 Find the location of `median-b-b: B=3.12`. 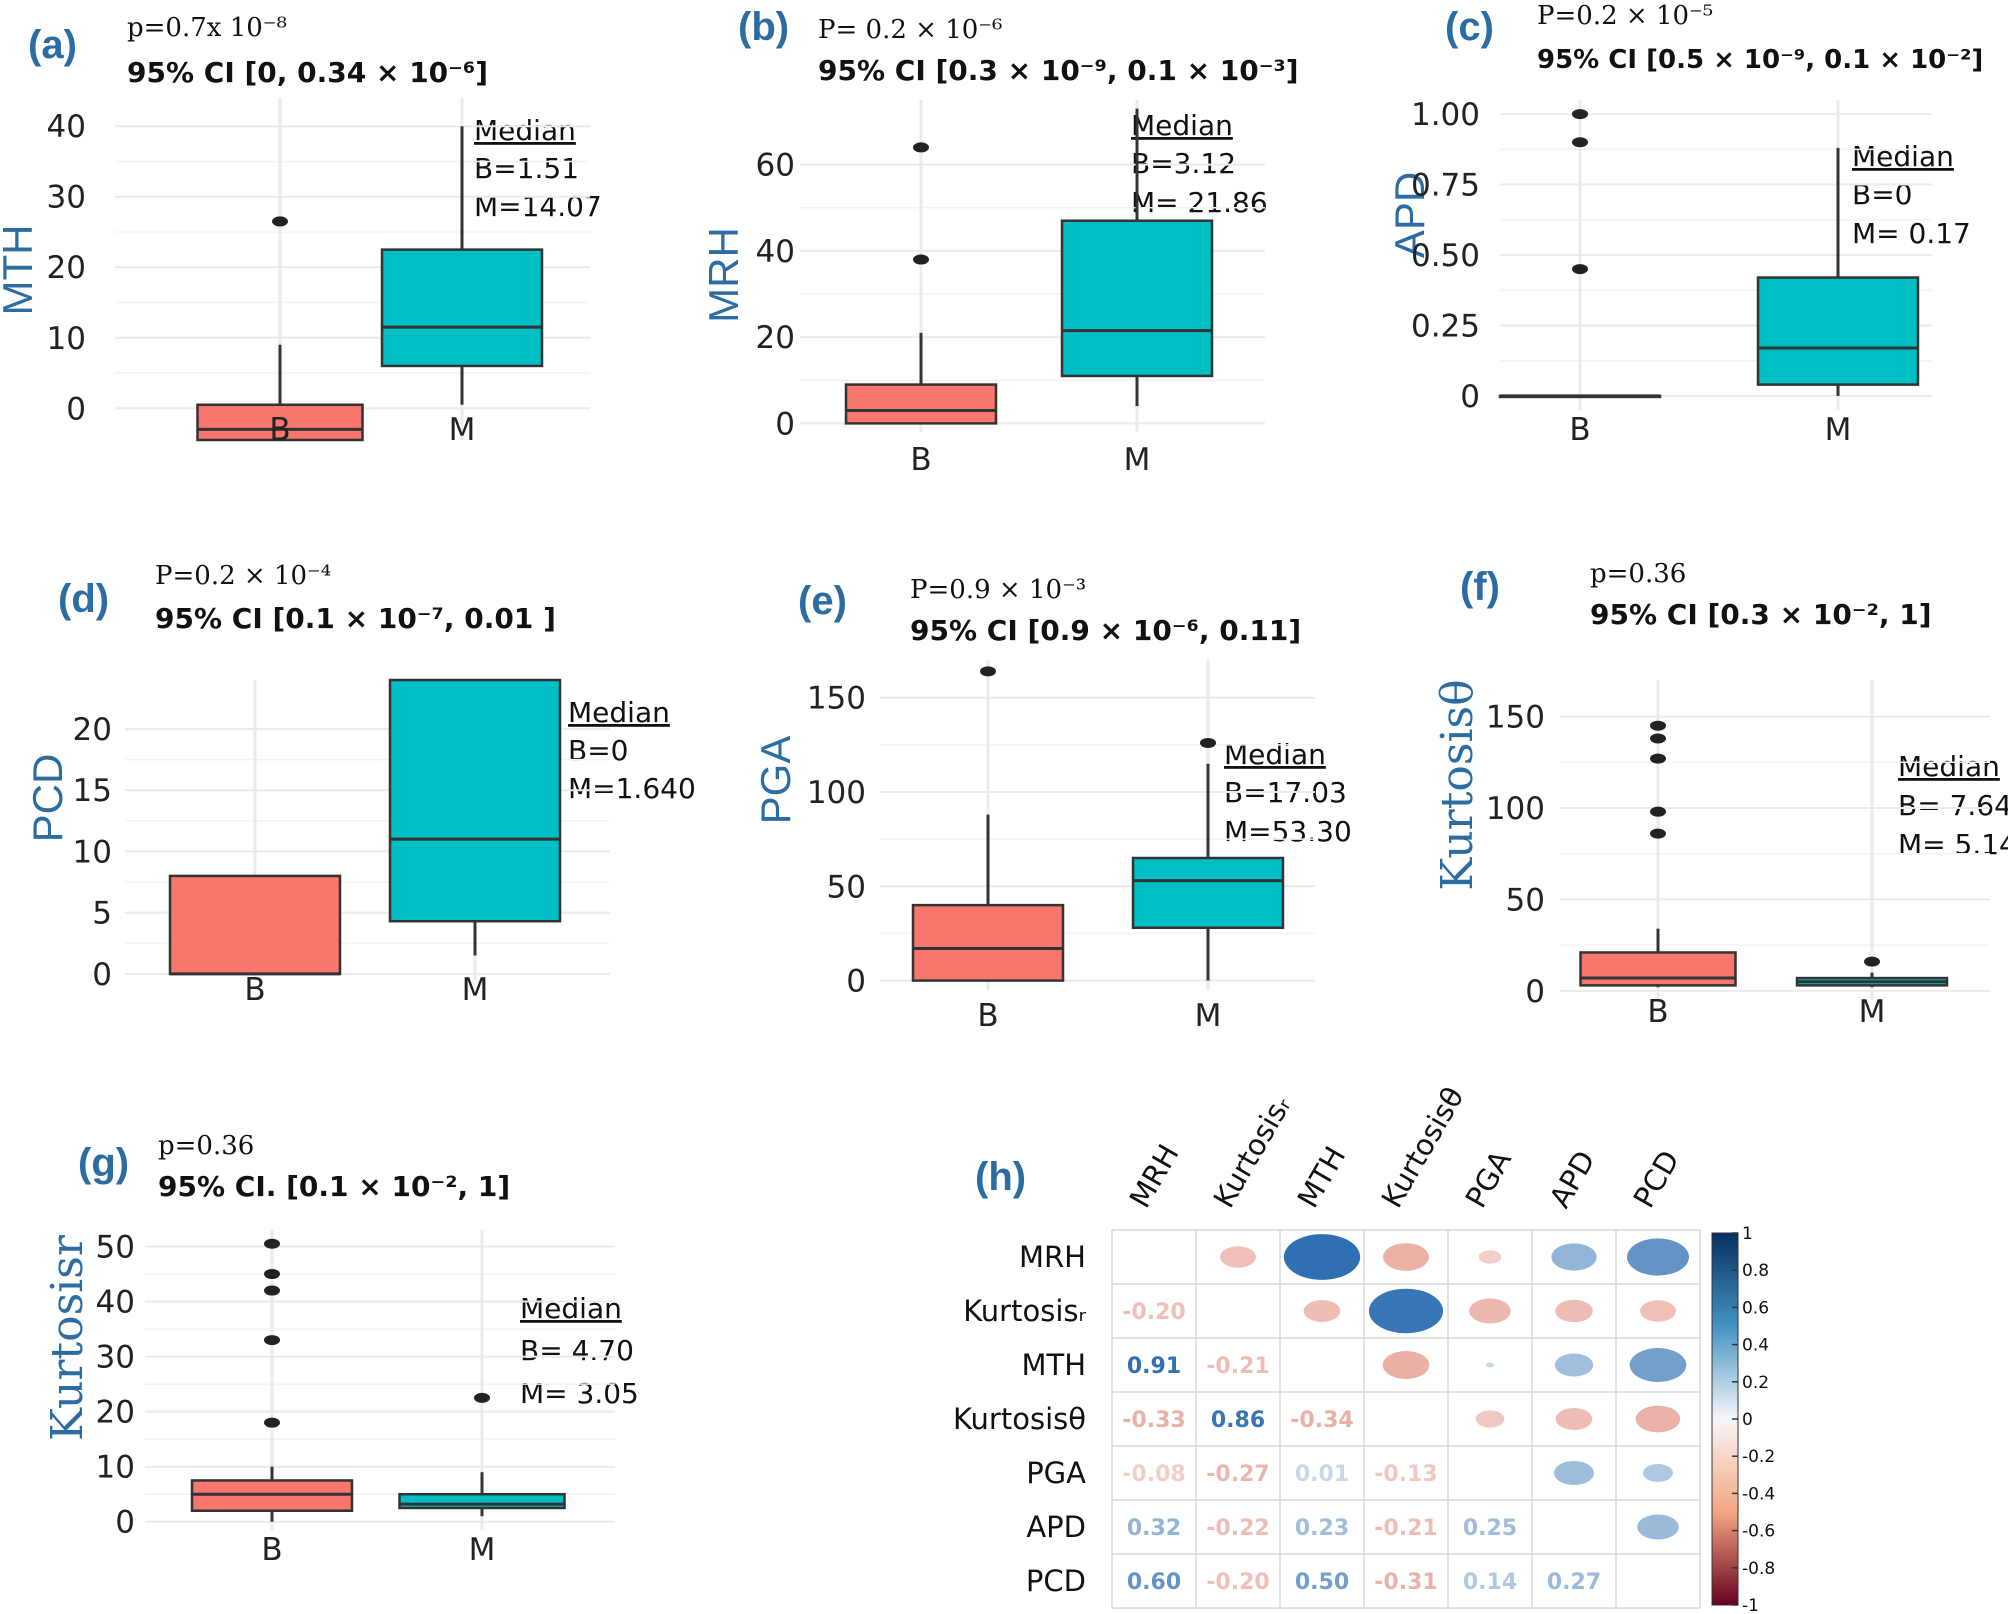

median-b-b: B=3.12 is located at coordinates (1183, 163).